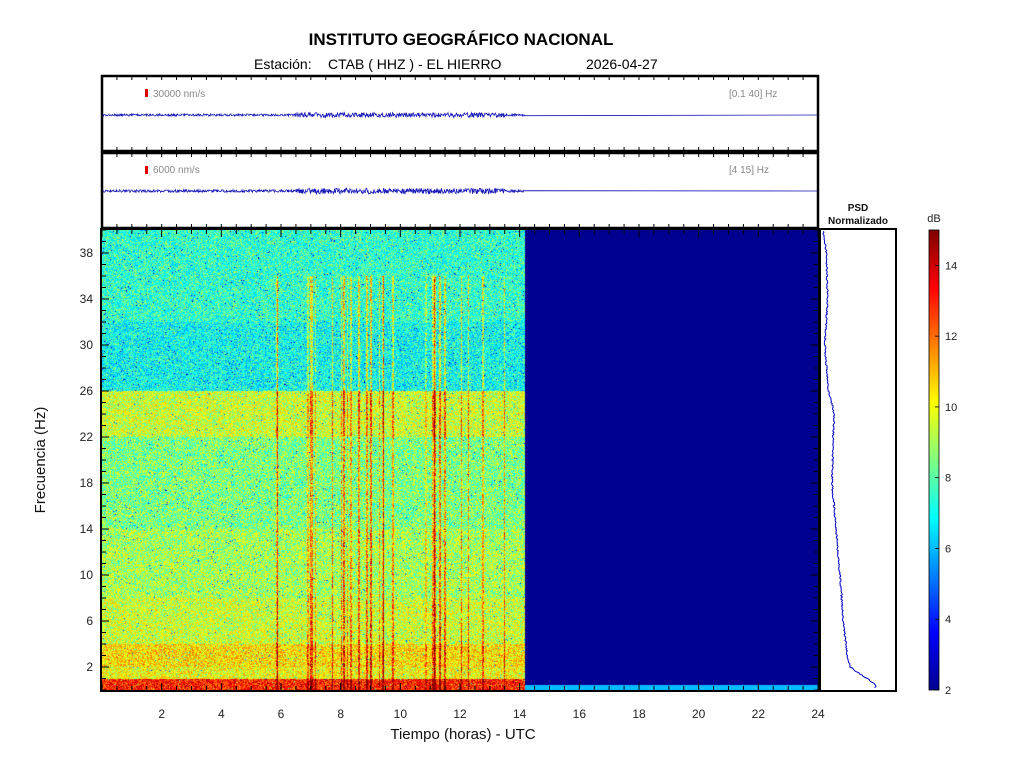  What do you see at coordinates (221, 714) in the screenshot?
I see `x-tick-label: 4` at bounding box center [221, 714].